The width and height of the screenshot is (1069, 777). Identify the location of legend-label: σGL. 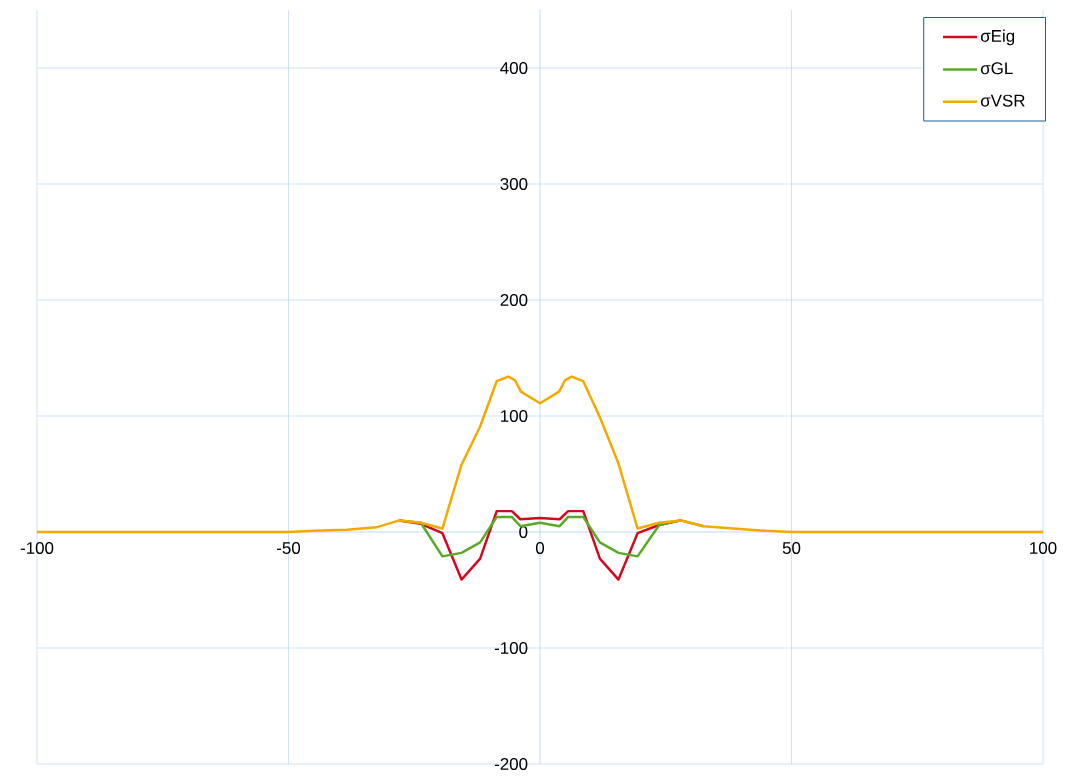
(996, 68).